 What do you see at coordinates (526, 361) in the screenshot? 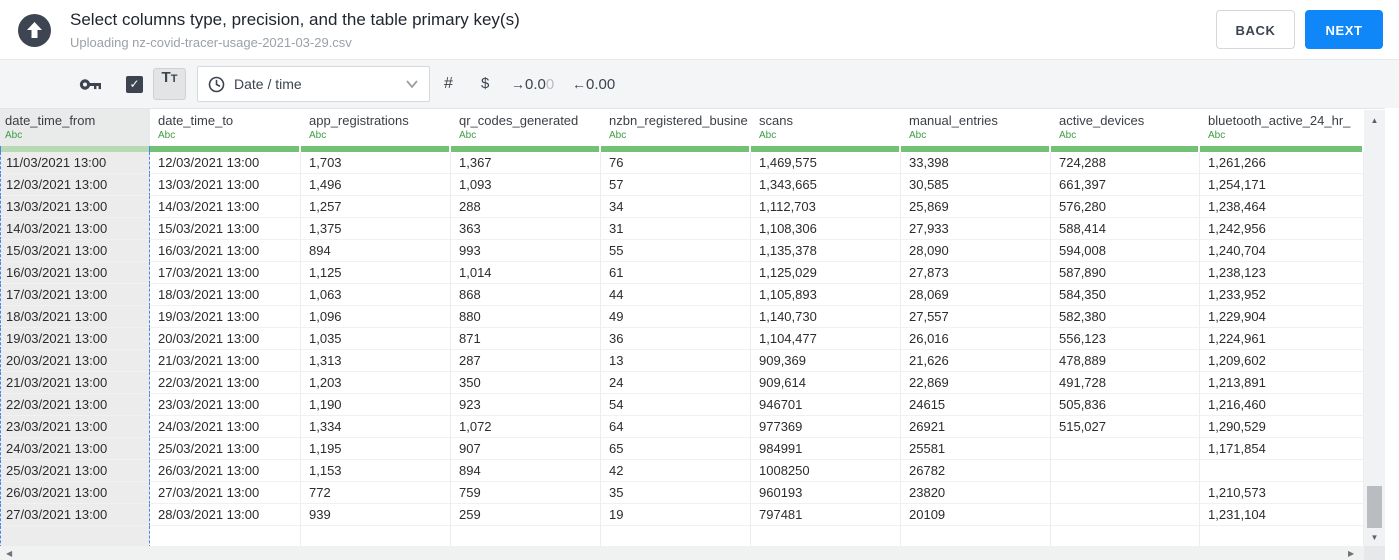
I see `table-cell: 287` at bounding box center [526, 361].